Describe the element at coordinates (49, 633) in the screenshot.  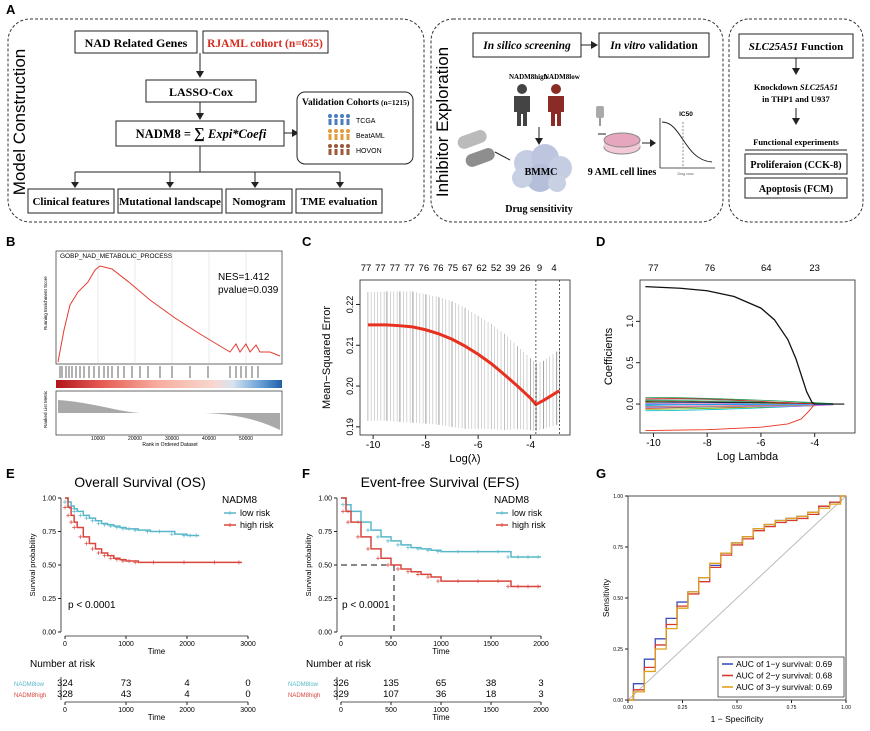
I see `y-tick-label: 0.00` at that location.